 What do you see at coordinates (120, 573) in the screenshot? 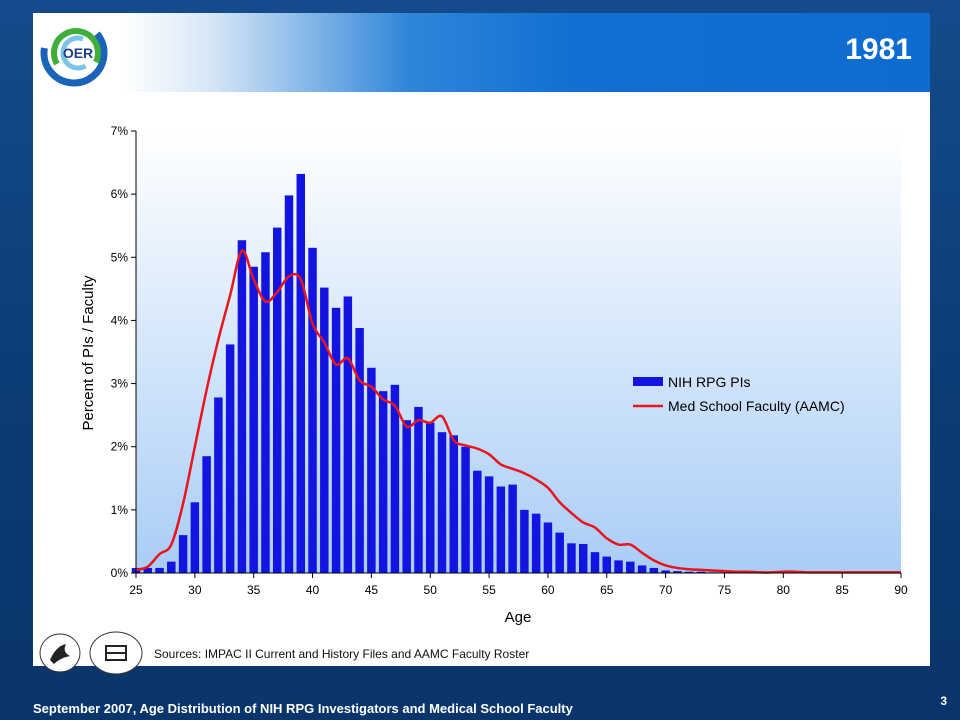
I see `y-tick-label: 0%` at bounding box center [120, 573].